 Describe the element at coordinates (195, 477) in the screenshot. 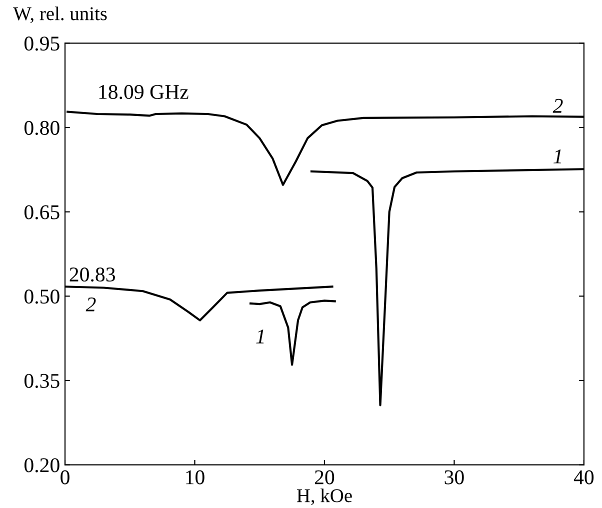

I see `x-tick-label: 10` at that location.